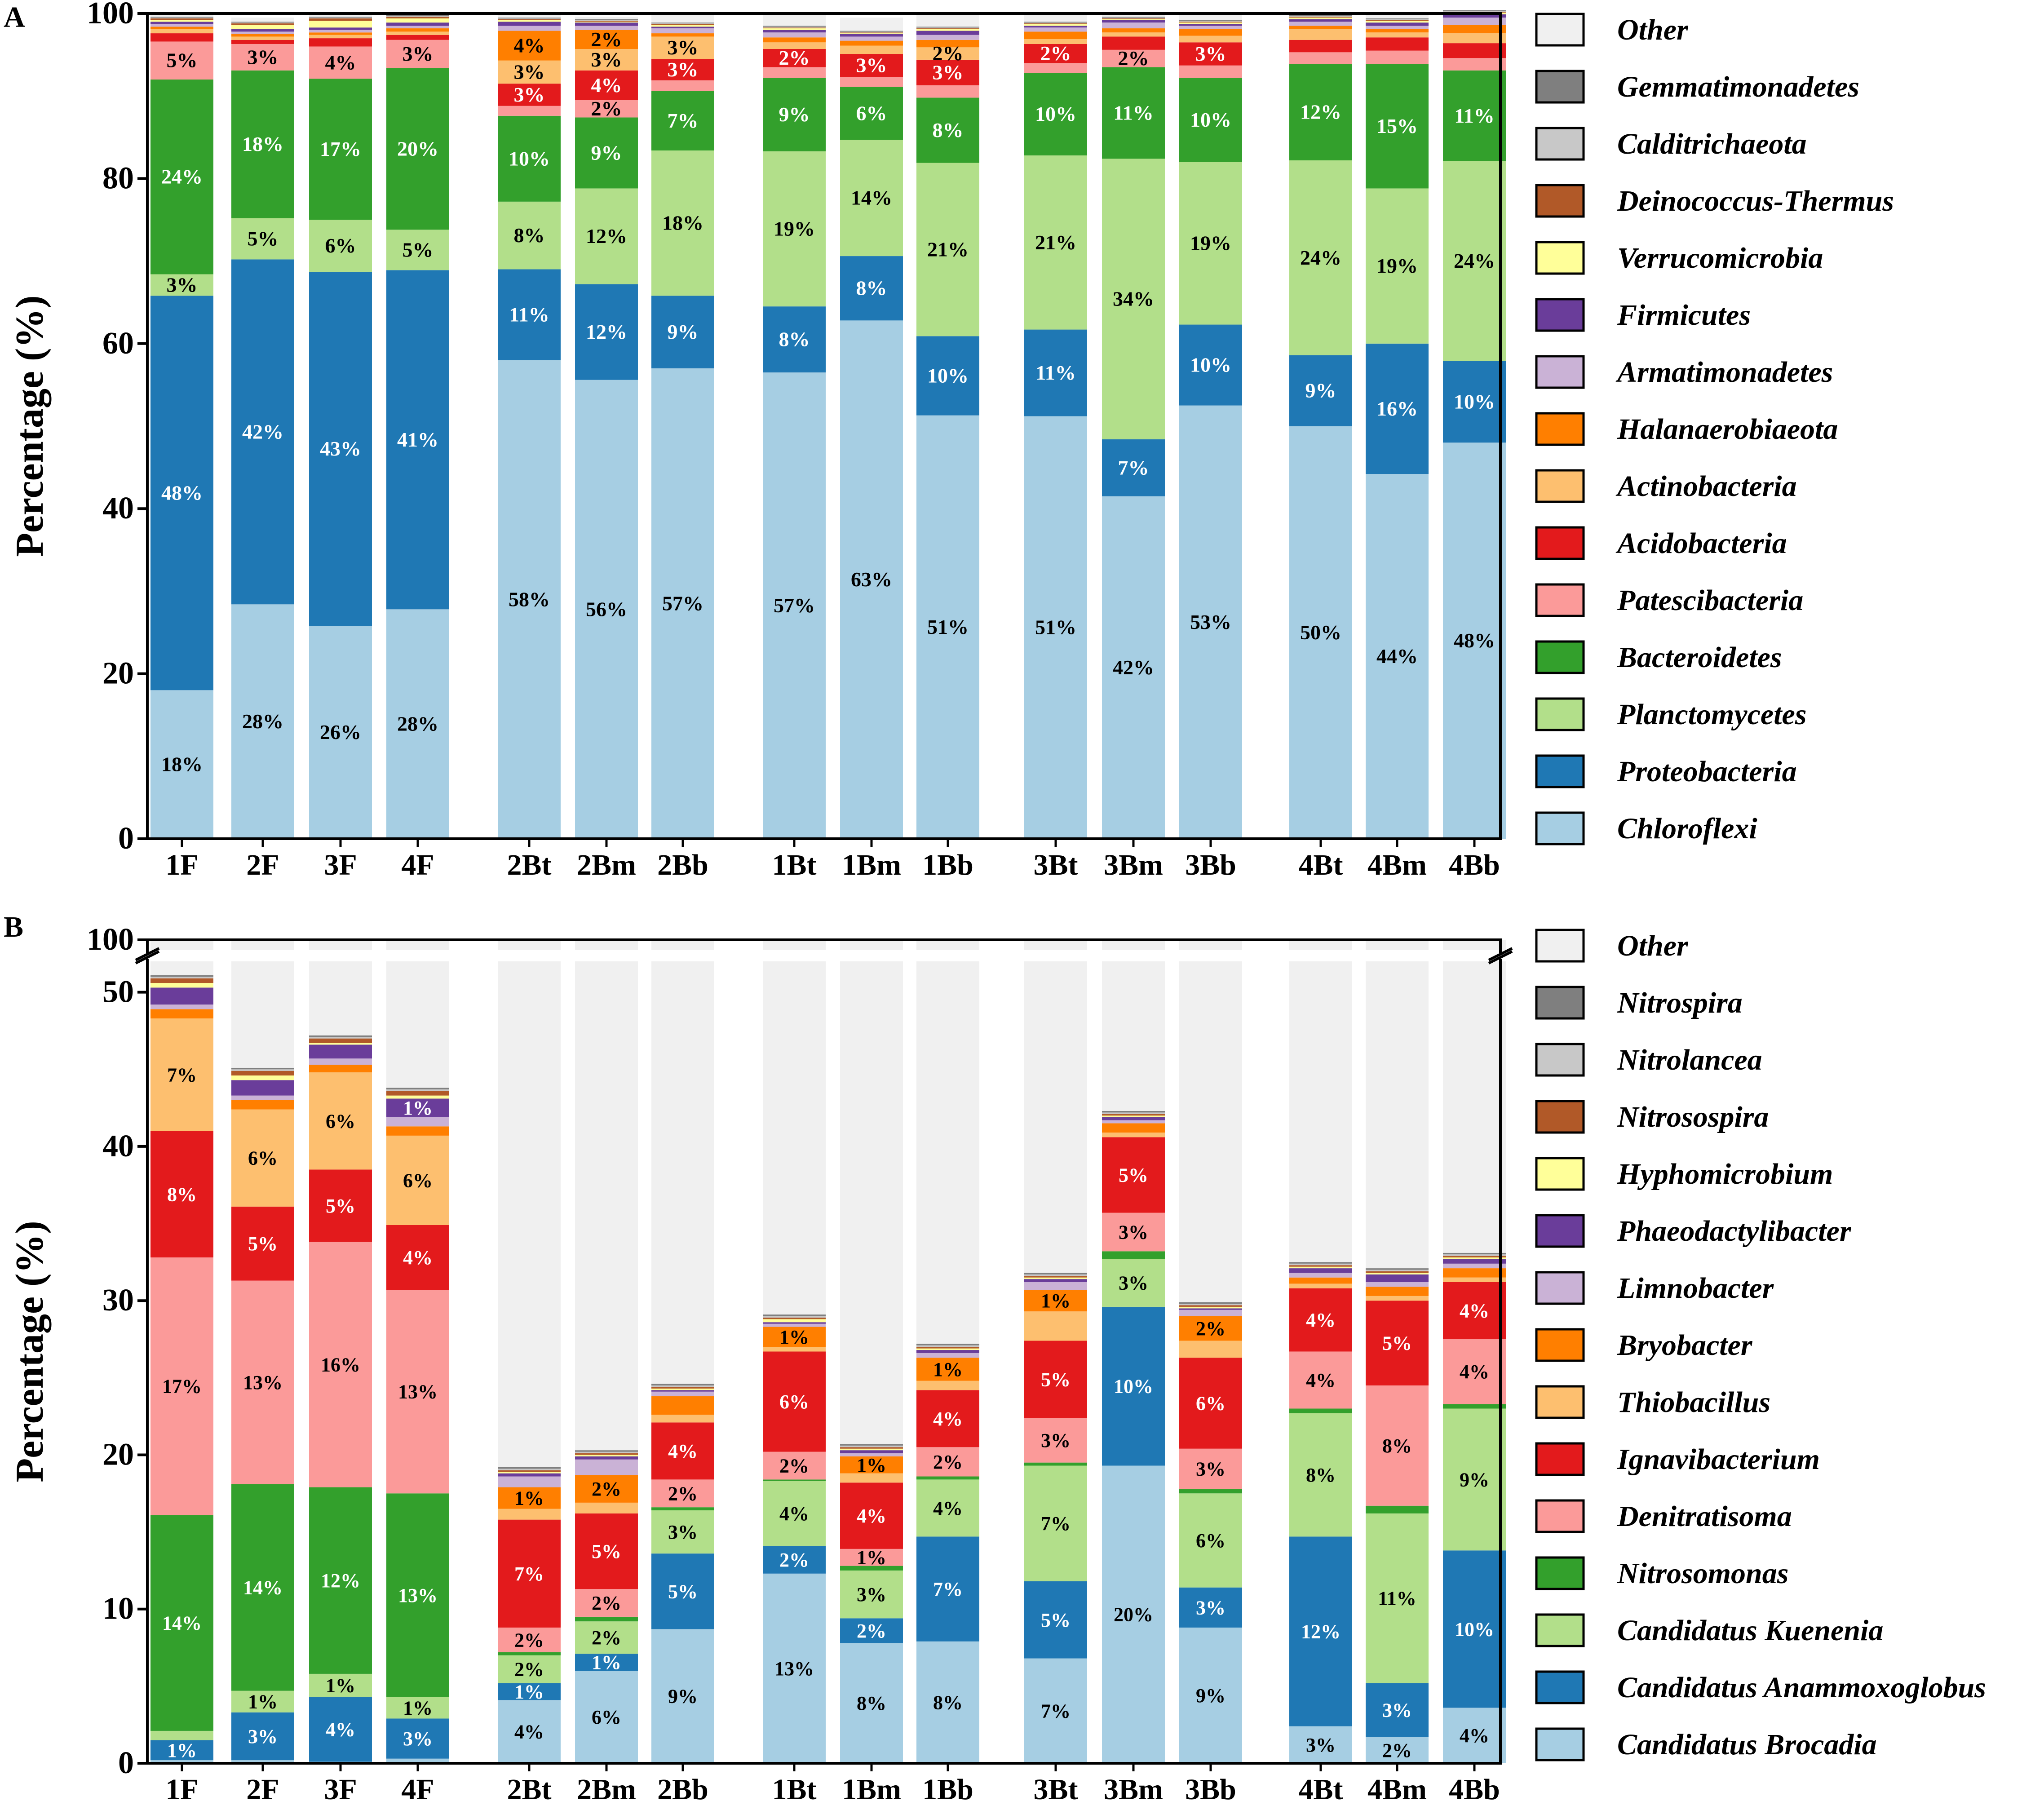 This screenshot has width=2044, height=1801. I want to click on bar-segment-limnobacter-4f, so click(417, 1122).